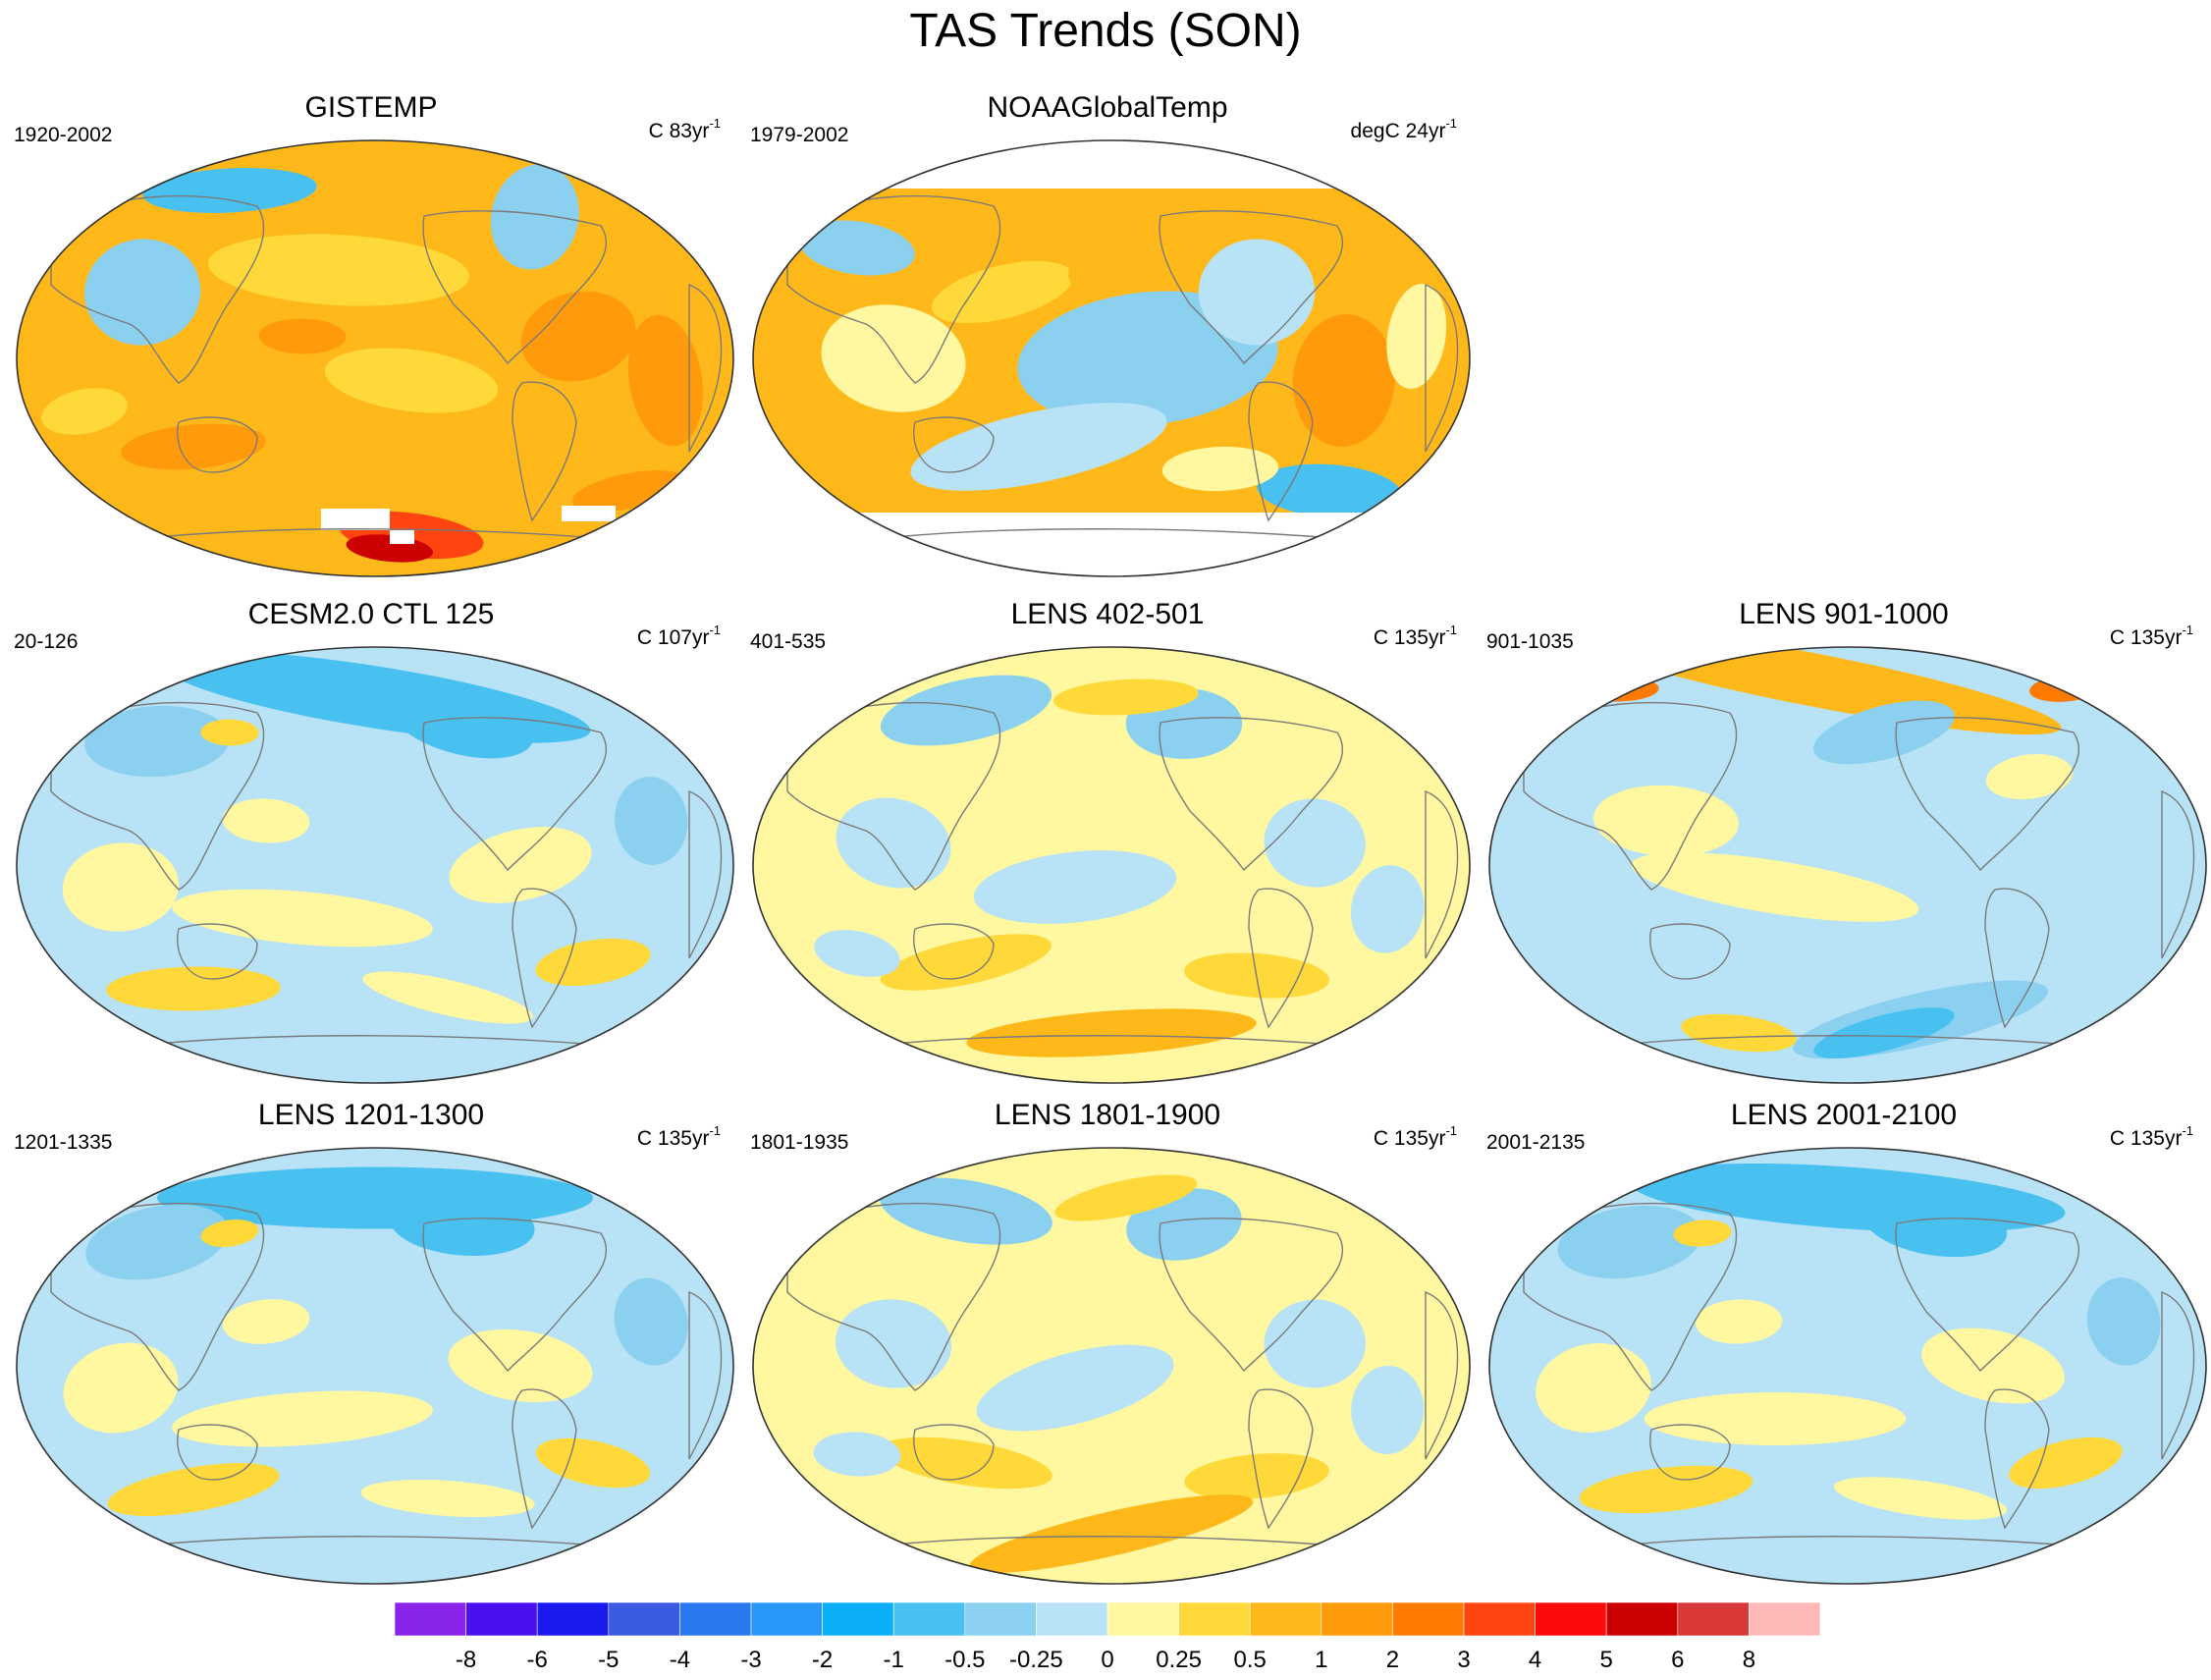  What do you see at coordinates (371, 1115) in the screenshot?
I see `panel-title: LENS 1201-1300` at bounding box center [371, 1115].